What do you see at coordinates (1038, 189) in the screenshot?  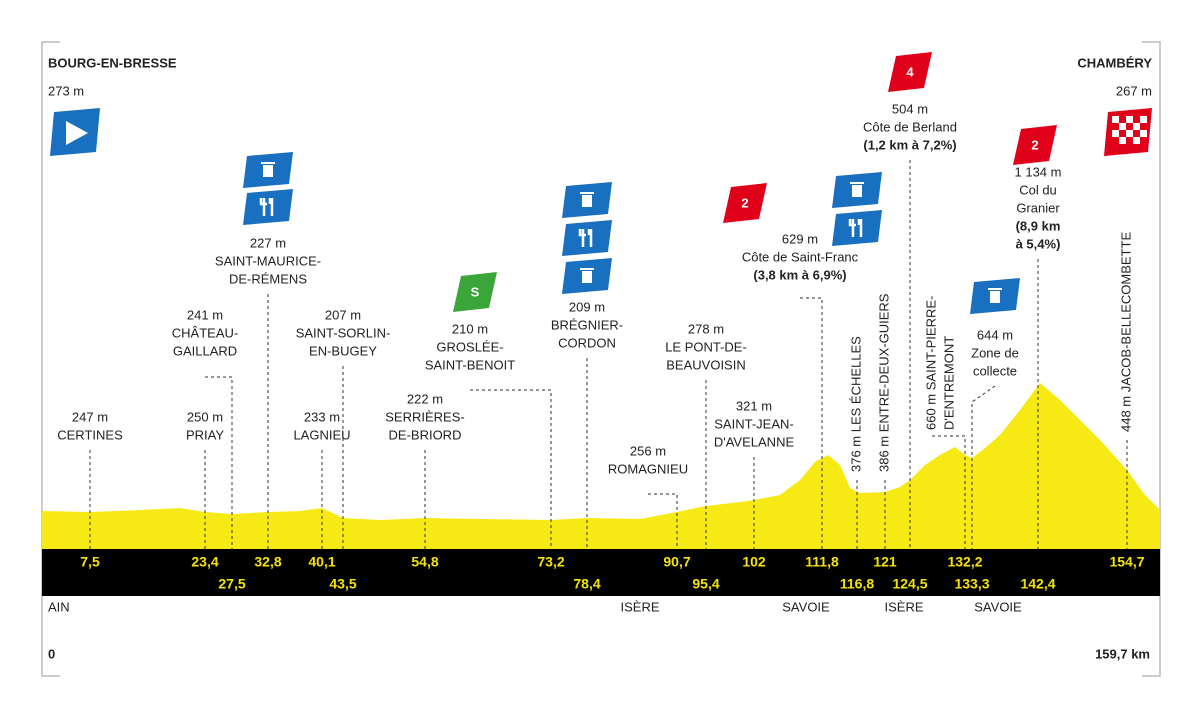 I see `waypoint-label: Col du` at bounding box center [1038, 189].